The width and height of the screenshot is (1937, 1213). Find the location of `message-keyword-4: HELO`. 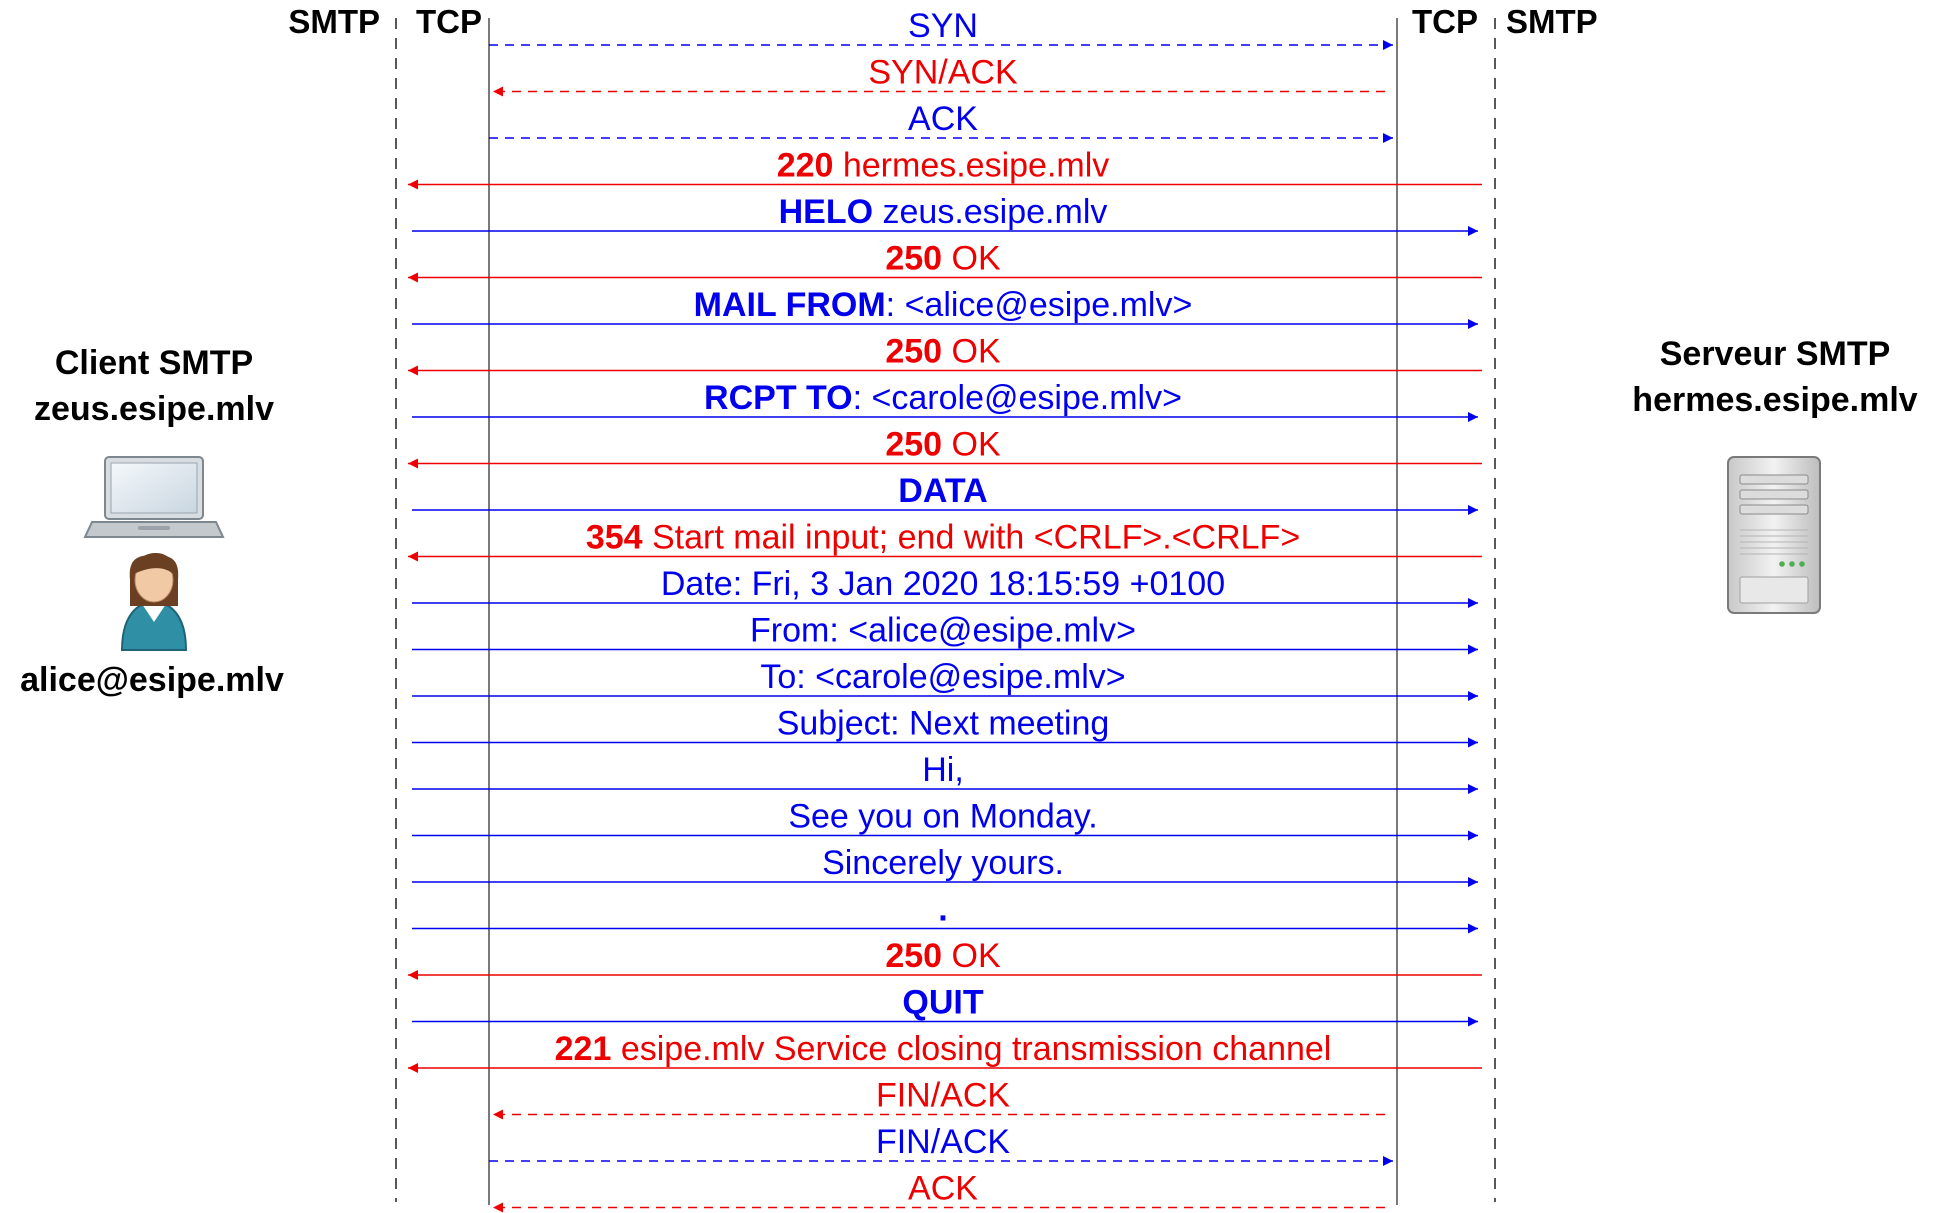

message-keyword-4: HELO is located at coordinates (826, 212).